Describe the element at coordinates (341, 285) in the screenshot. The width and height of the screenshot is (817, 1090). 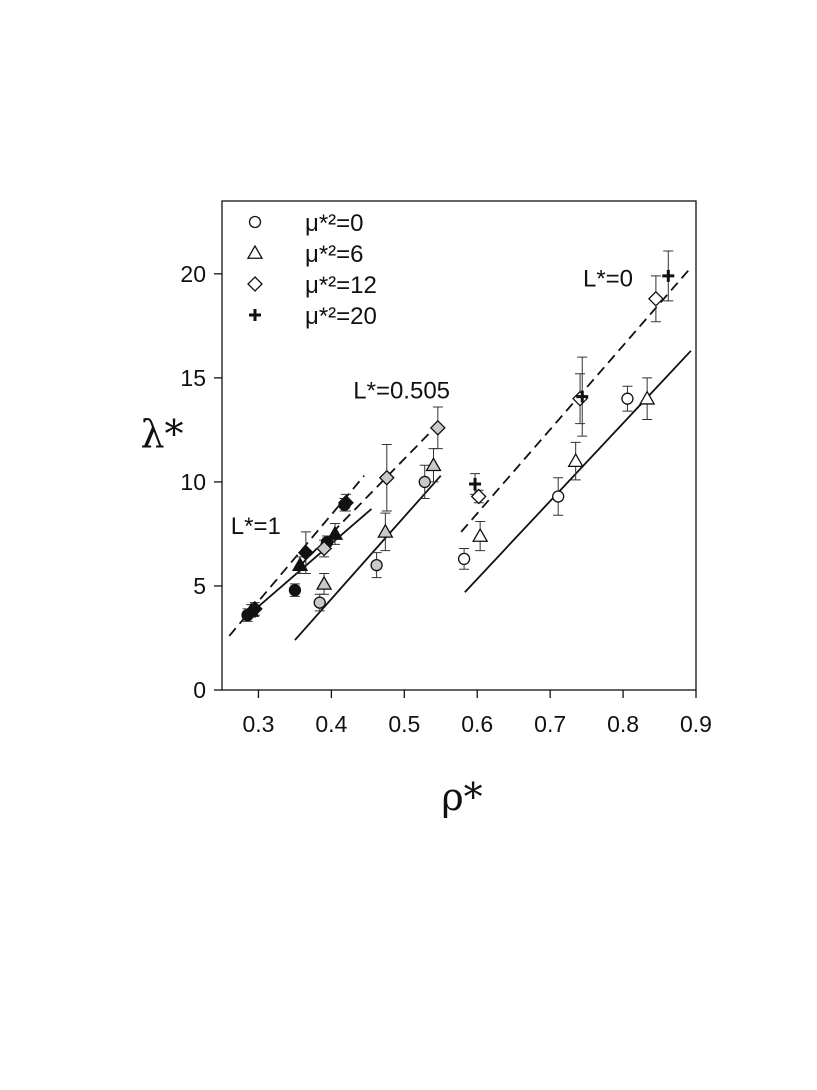
I see `legend-label: μ*²=12` at that location.